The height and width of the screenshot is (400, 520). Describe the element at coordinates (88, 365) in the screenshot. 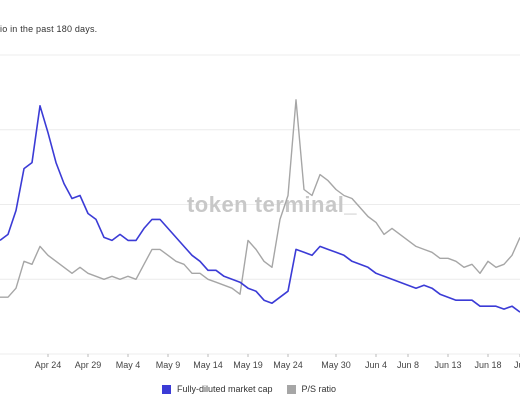

I see `x-tick-label-1: Apr 29` at that location.